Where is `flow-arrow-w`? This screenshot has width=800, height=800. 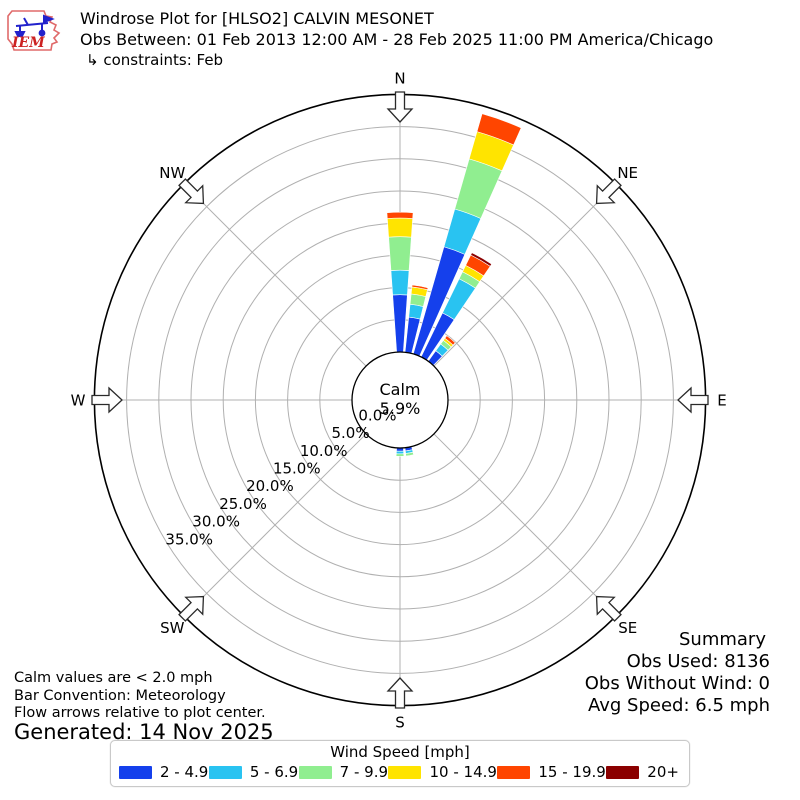 flow-arrow-w is located at coordinates (107, 400).